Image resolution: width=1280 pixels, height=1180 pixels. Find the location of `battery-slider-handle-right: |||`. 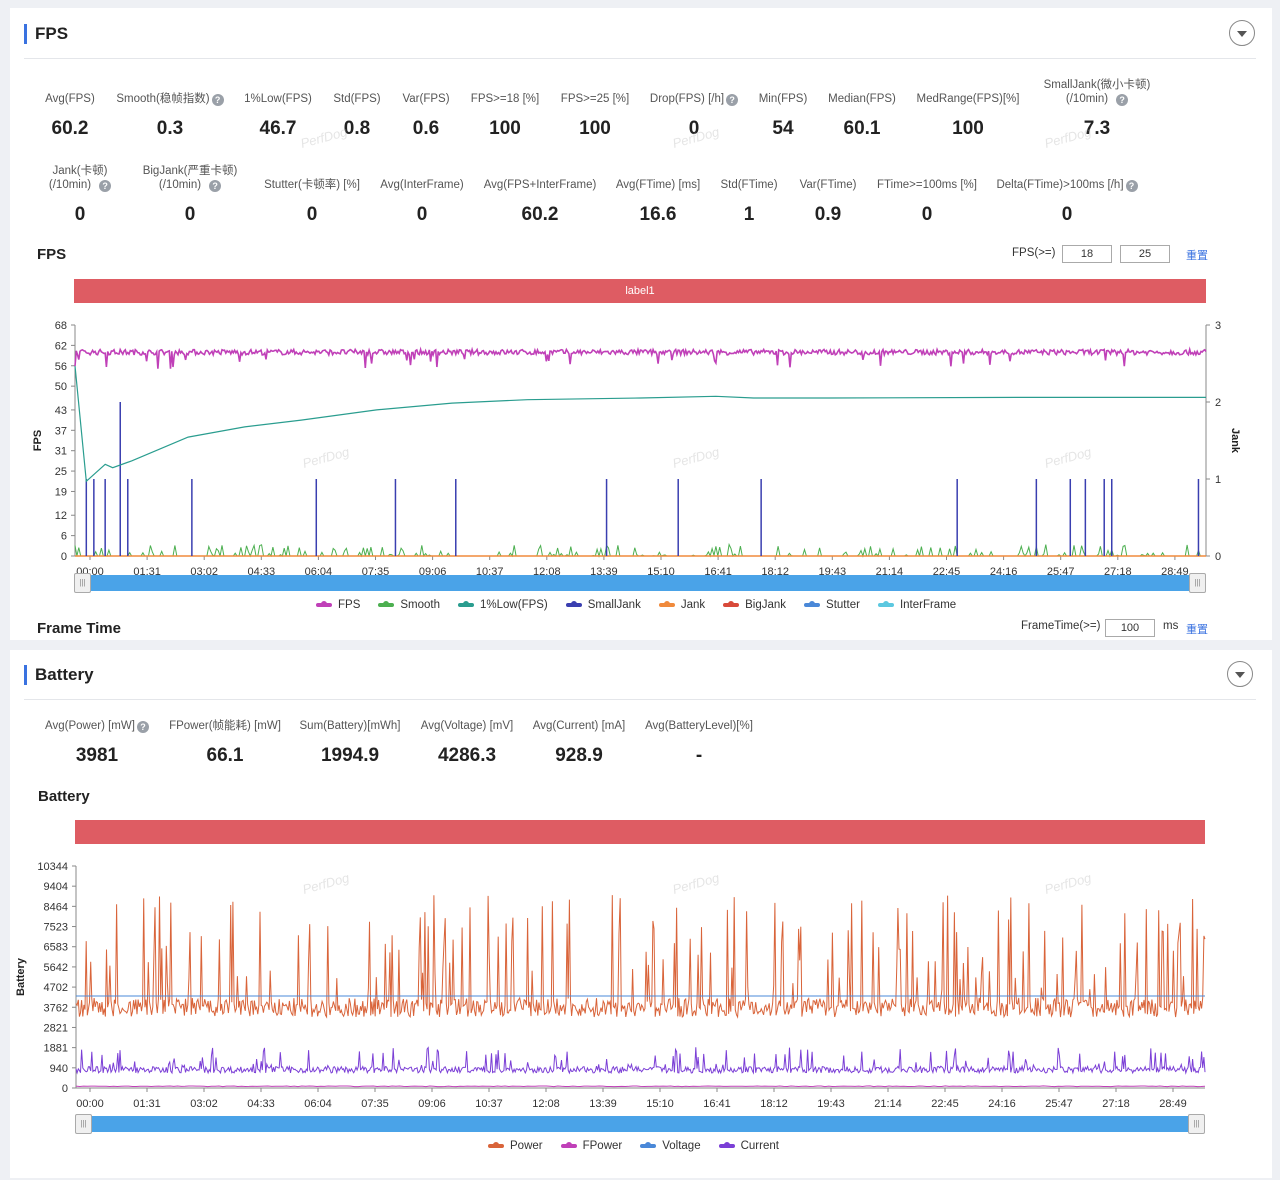

battery-slider-handle-right: ||| is located at coordinates (1196, 1124).